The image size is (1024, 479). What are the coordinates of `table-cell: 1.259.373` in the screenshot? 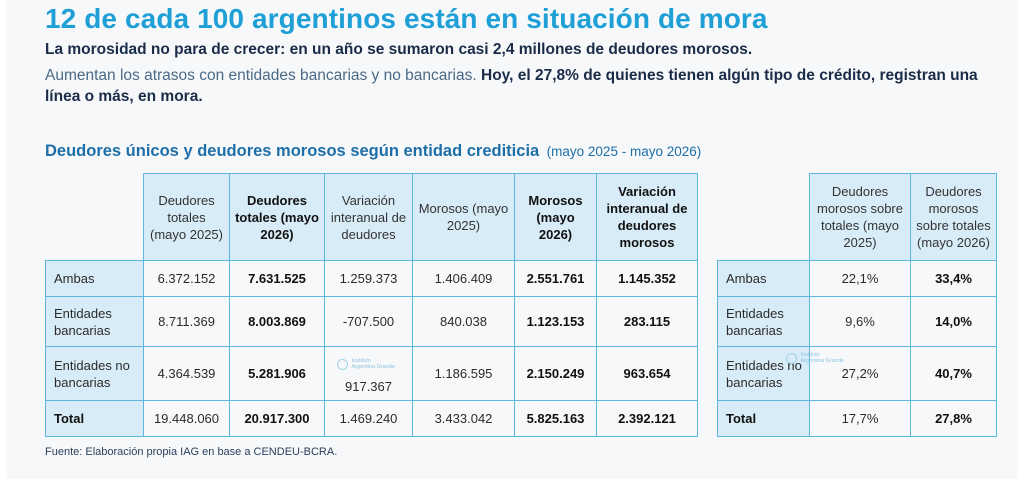 It's located at (368, 278).